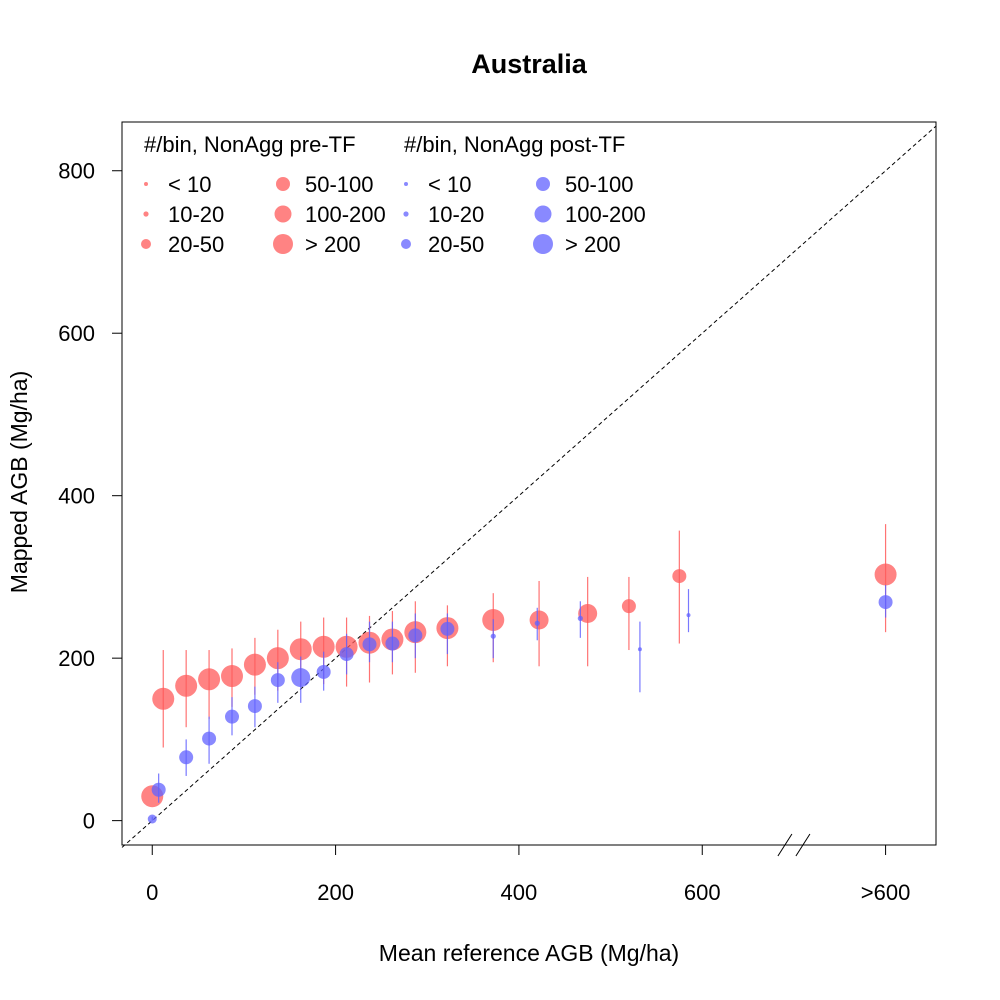 The width and height of the screenshot is (1000, 1000). Describe the element at coordinates (529, 64) in the screenshot. I see `chart-title: Australia` at that location.